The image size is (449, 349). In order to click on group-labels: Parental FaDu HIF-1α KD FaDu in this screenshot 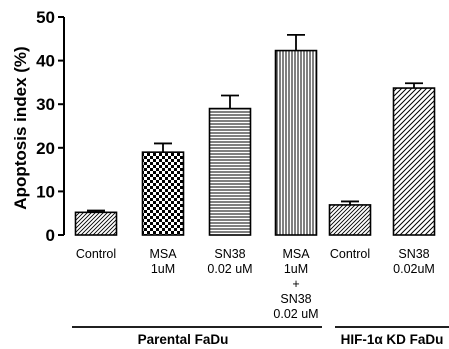, I will do `click(260, 336)`.